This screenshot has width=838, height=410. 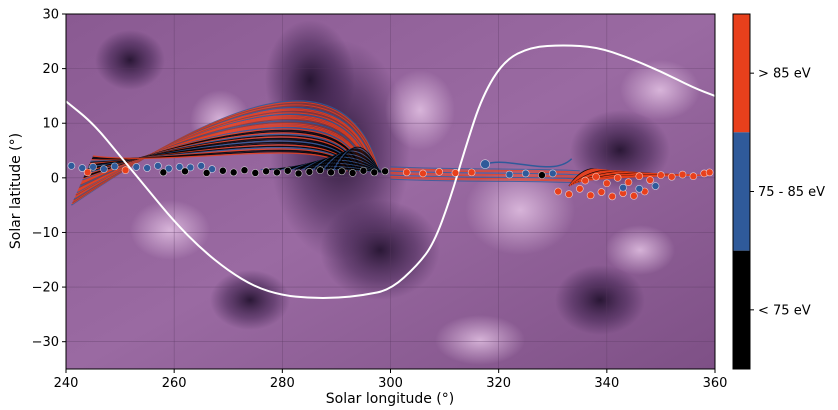 I want to click on y-axis: 30 20 10 0 −10 −20 −30, so click(x=49, y=179).